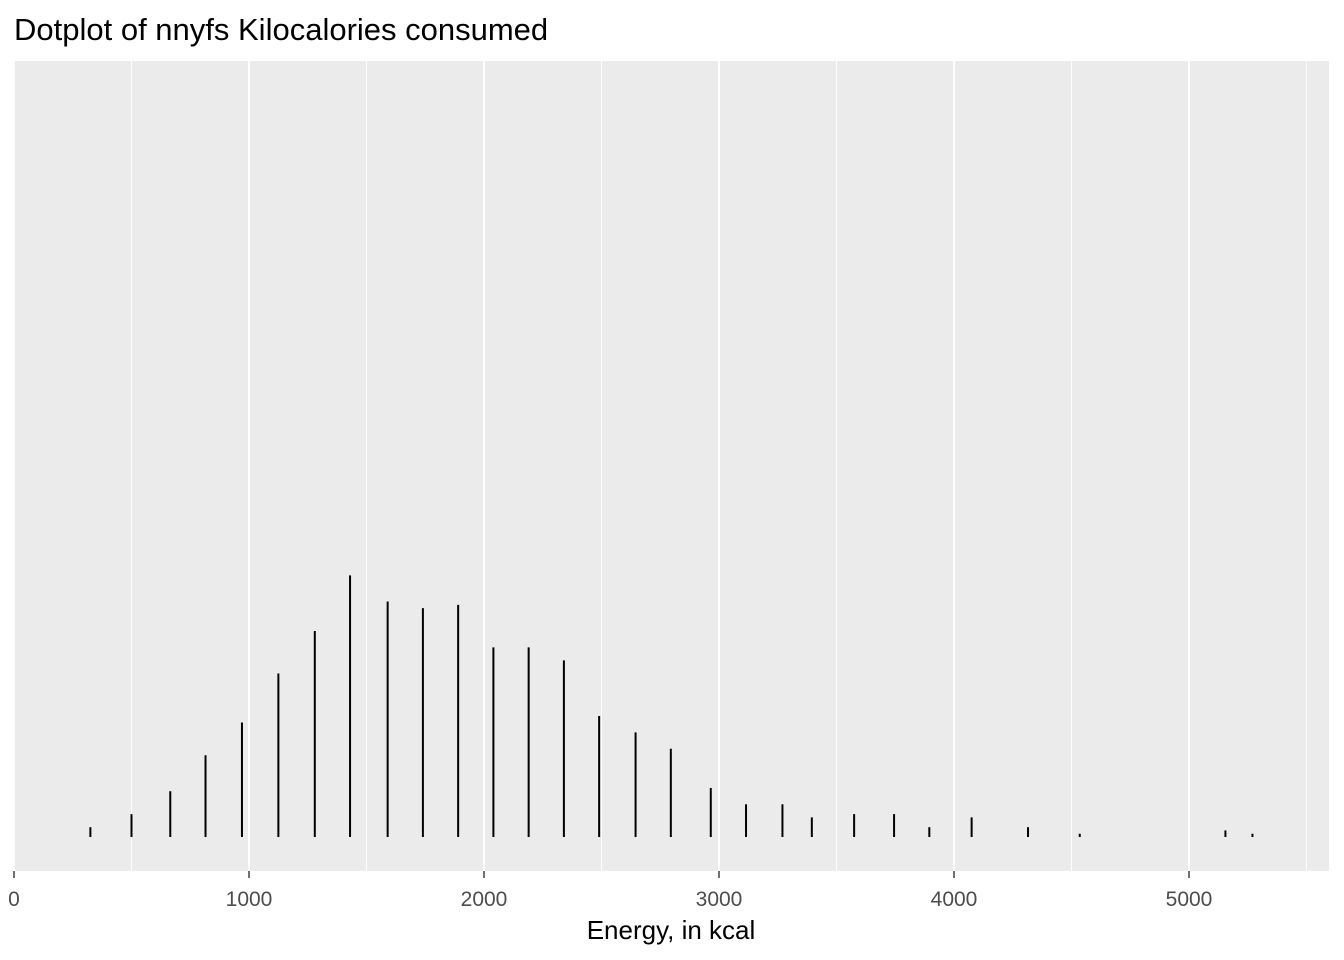 This screenshot has width=1344, height=960. What do you see at coordinates (719, 899) in the screenshot?
I see `x-tick-label-3: 3000` at bounding box center [719, 899].